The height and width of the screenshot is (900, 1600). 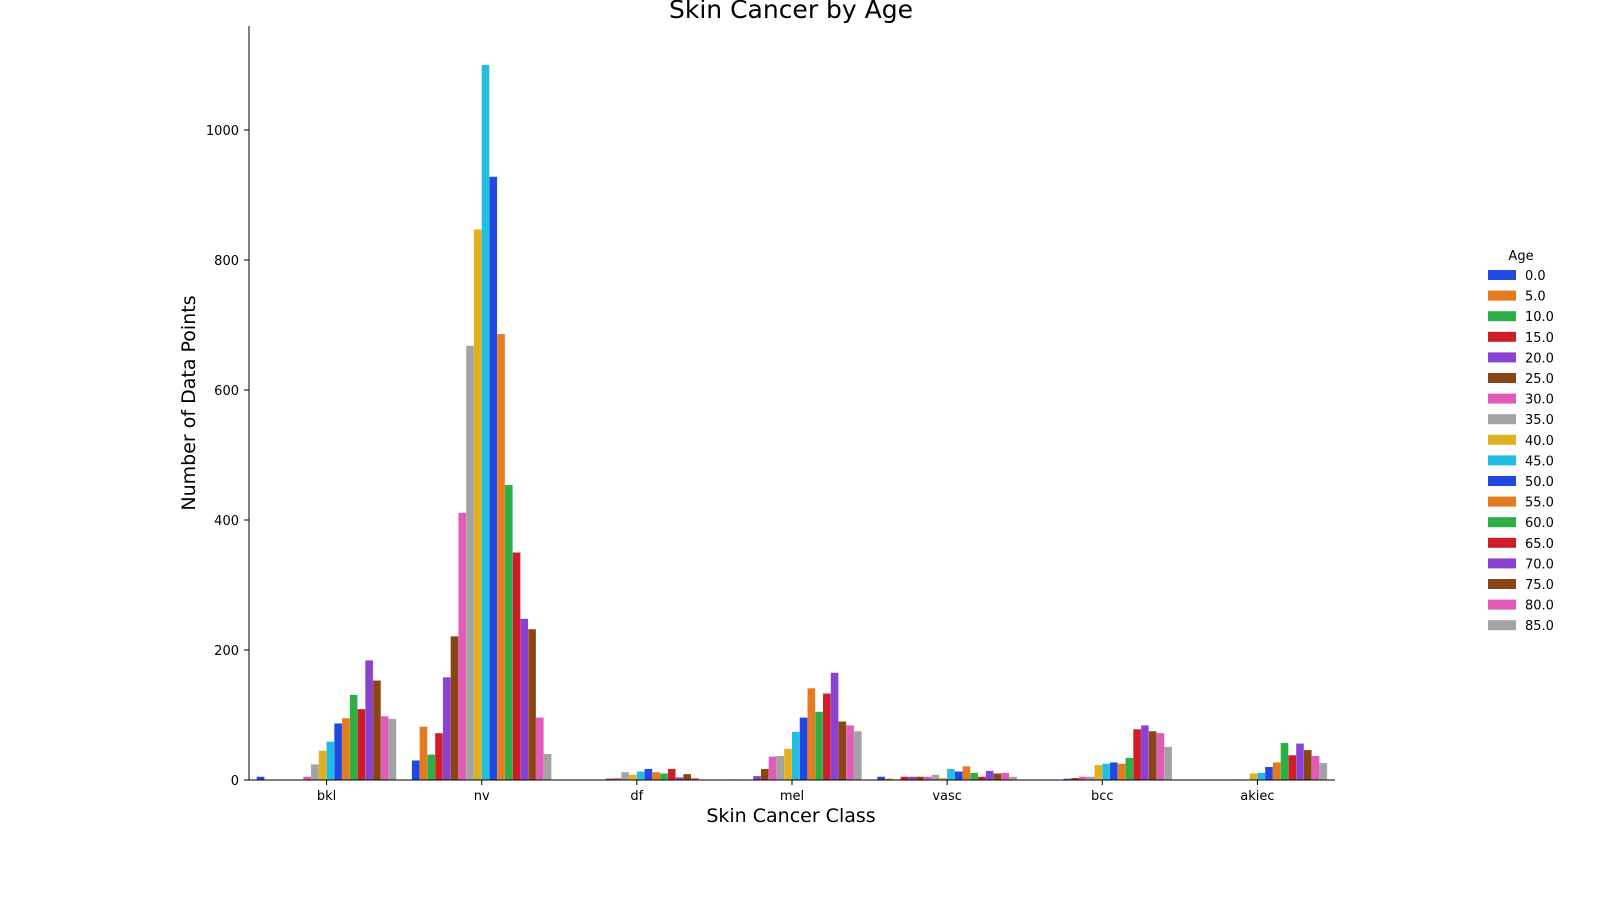 What do you see at coordinates (640, 775) in the screenshot?
I see `bar-df-age-45.0` at bounding box center [640, 775].